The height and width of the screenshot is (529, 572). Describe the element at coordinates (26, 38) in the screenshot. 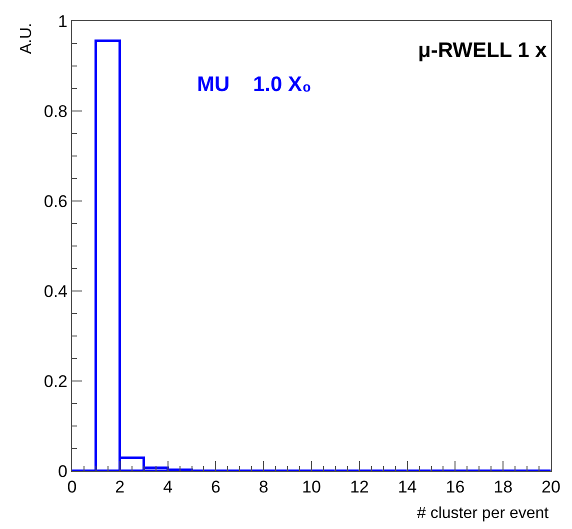

I see `y-axis-title: A.U.` at that location.